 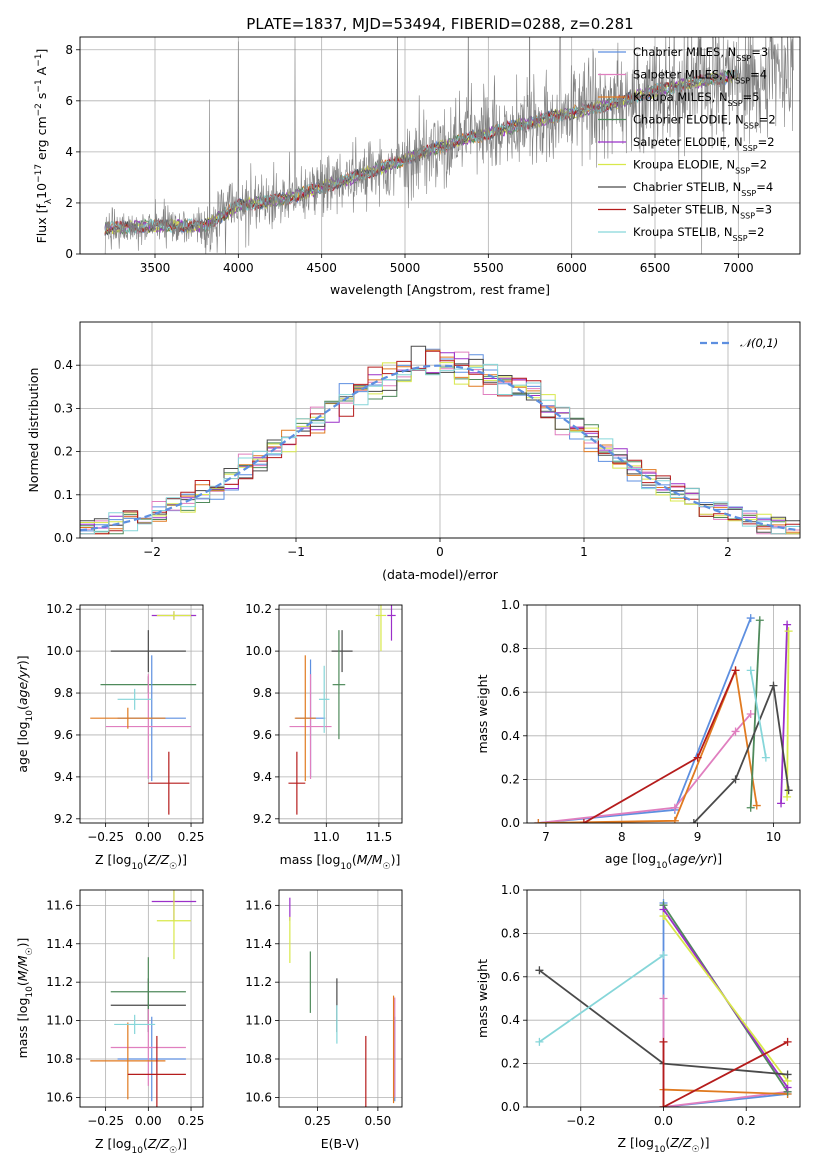 I want to click on label-part: mass [log, so click(x=22, y=1028).